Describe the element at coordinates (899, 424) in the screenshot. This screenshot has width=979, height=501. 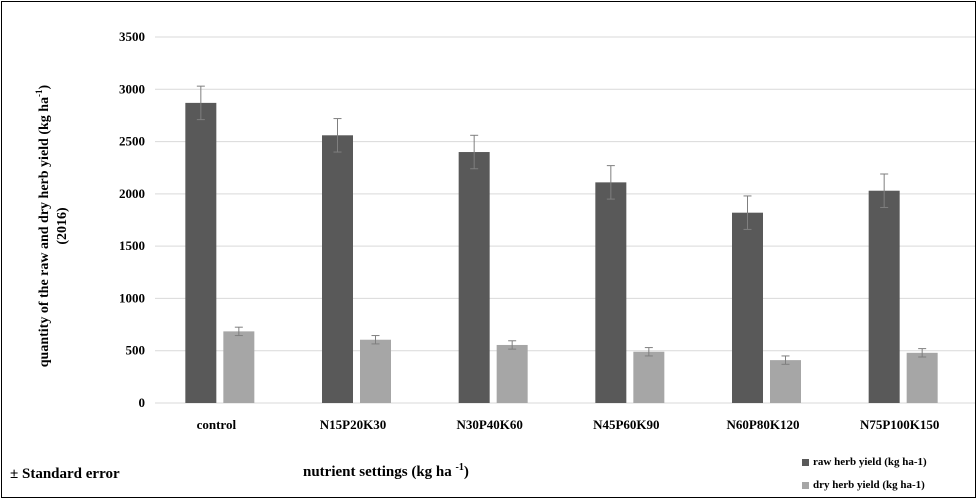
I see `x-tick-label: N75P100K150` at that location.